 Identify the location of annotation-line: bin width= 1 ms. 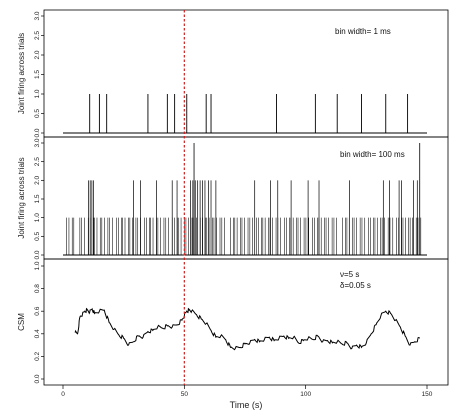
(363, 31).